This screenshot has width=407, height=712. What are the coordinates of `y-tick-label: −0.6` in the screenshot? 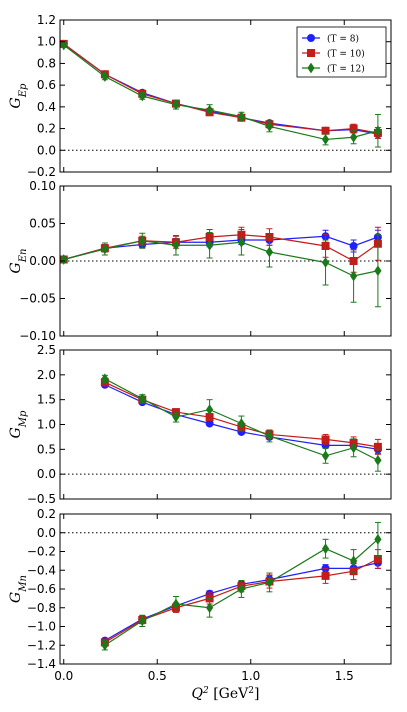 It's located at (41, 589).